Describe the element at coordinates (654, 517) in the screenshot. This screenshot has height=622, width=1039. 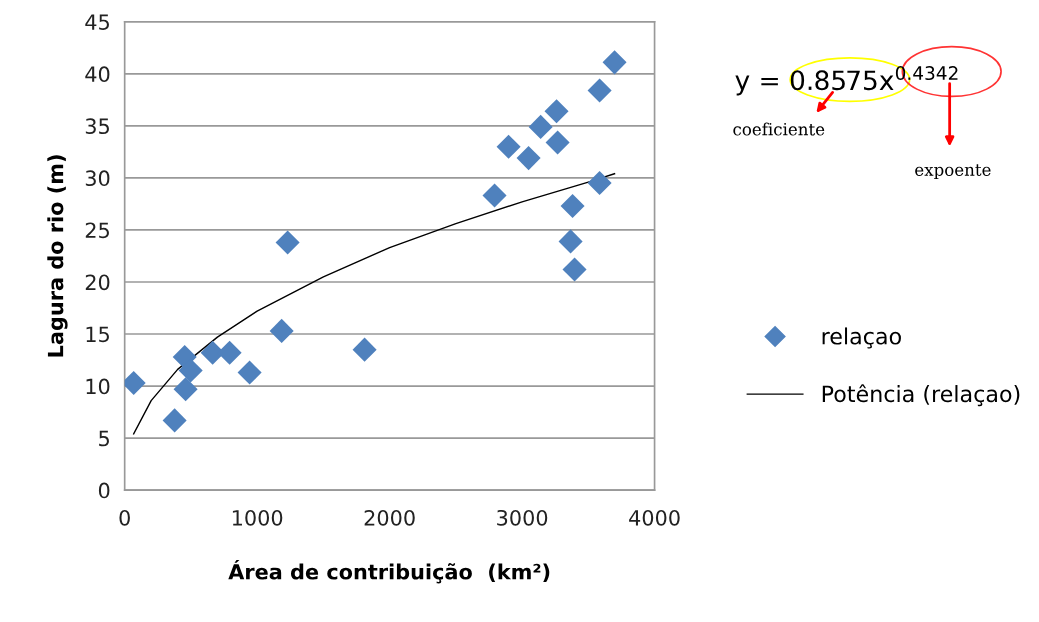
I see `x-tick-label: 4000` at that location.